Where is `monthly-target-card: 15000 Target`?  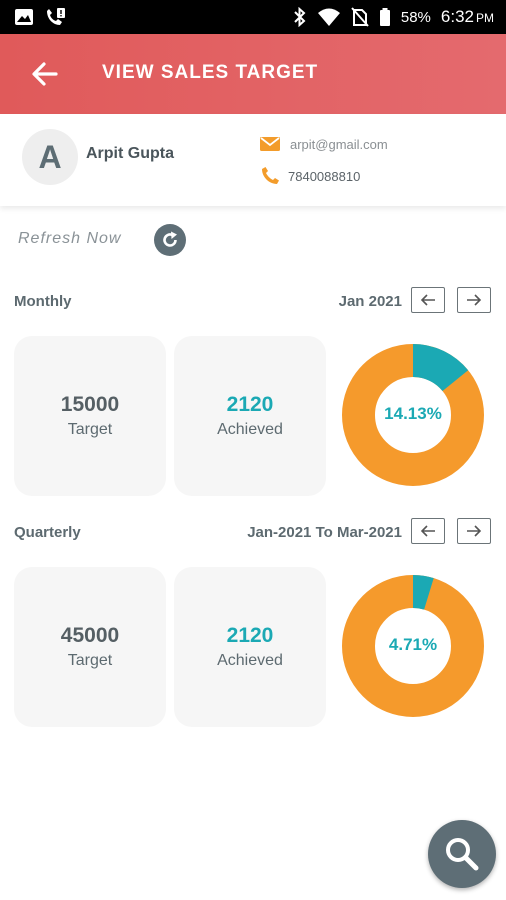 monthly-target-card: 15000 Target is located at coordinates (90, 416).